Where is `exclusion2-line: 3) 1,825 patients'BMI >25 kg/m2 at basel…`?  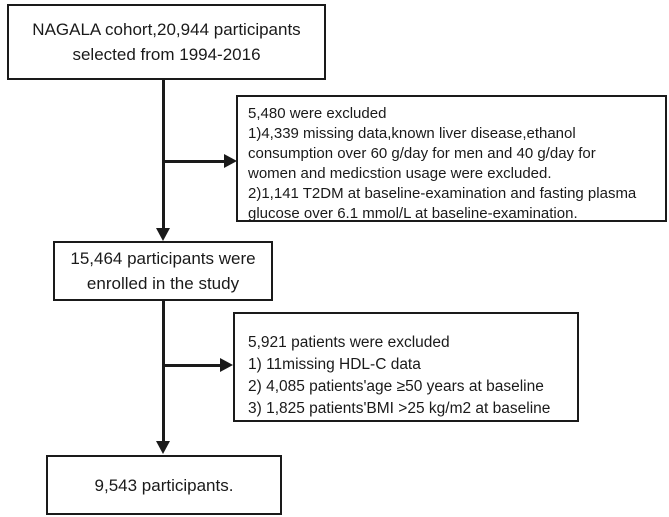
exclusion2-line: 3) 1,825 patients'BMI >25 kg/m2 at basel… is located at coordinates (399, 408).